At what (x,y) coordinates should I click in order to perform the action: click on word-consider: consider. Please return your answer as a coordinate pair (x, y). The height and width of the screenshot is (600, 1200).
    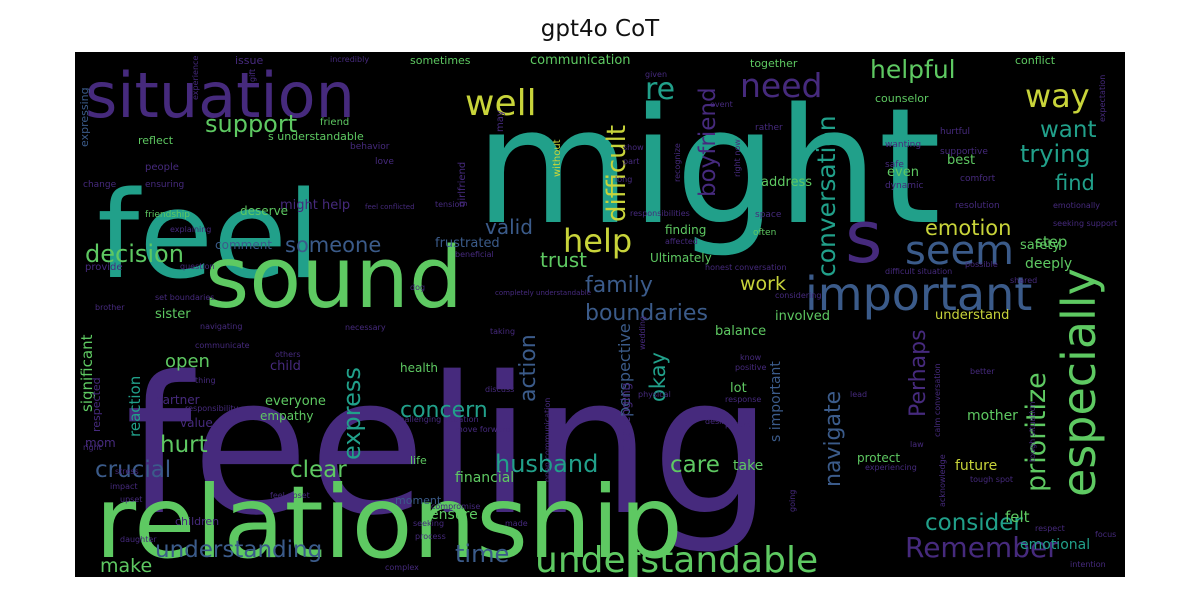
    Looking at the image, I should click on (974, 523).